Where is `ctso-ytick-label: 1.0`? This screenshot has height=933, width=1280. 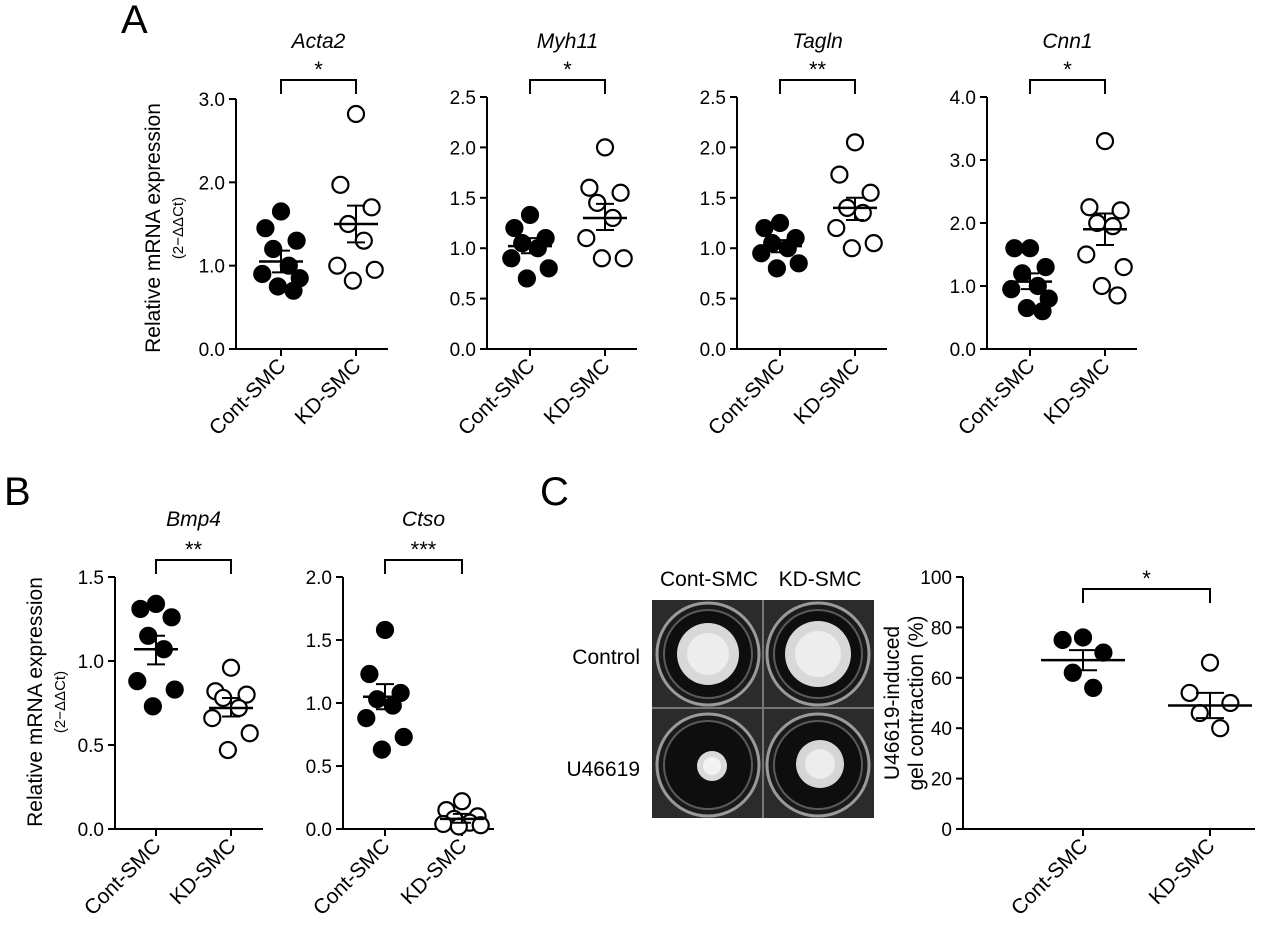
ctso-ytick-label: 1.0 is located at coordinates (319, 704).